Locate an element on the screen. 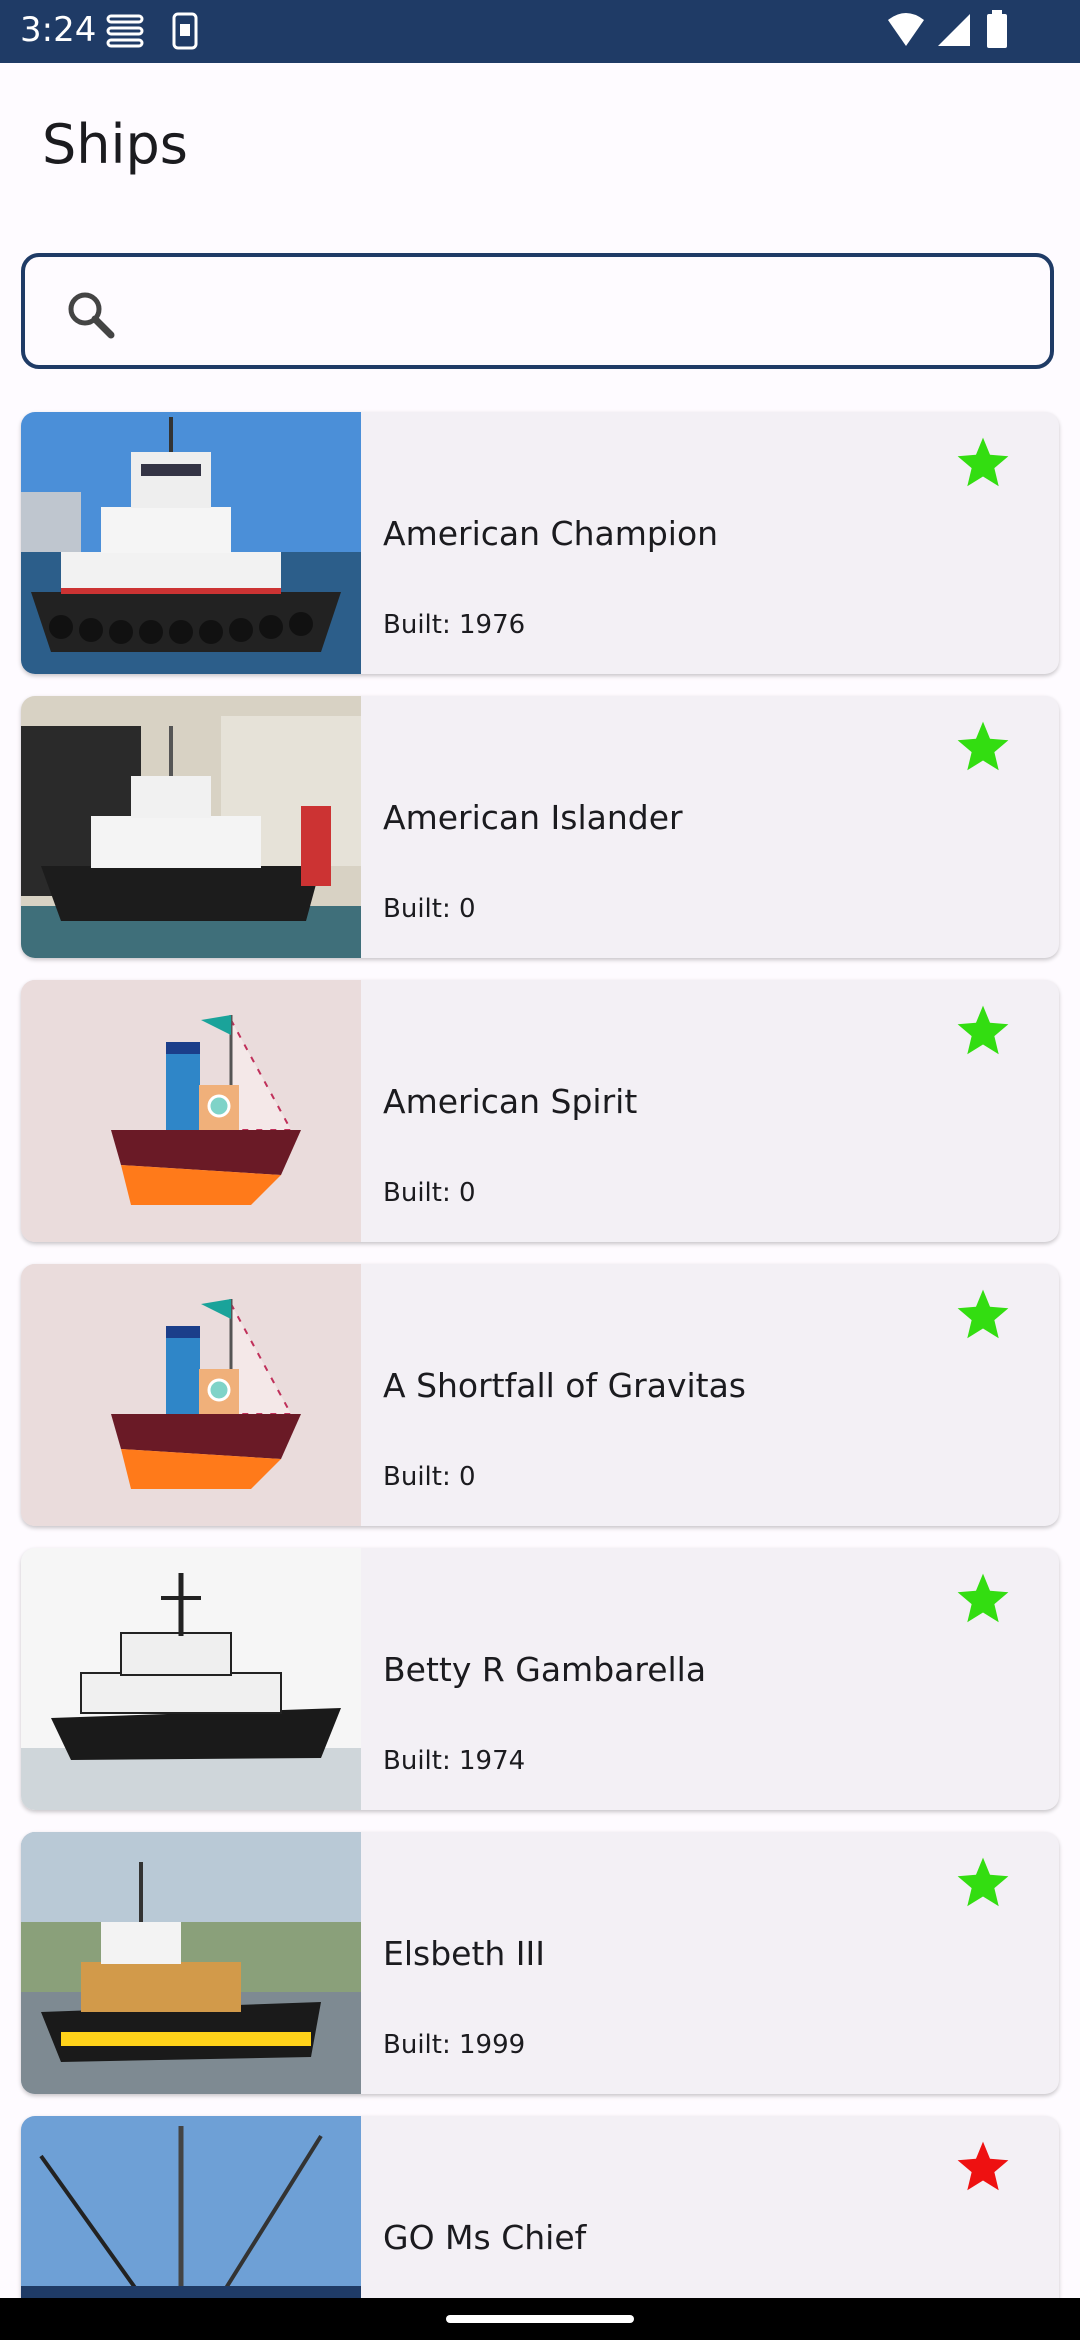 The image size is (1080, 2340). ship-name: American Spirit is located at coordinates (510, 1101).